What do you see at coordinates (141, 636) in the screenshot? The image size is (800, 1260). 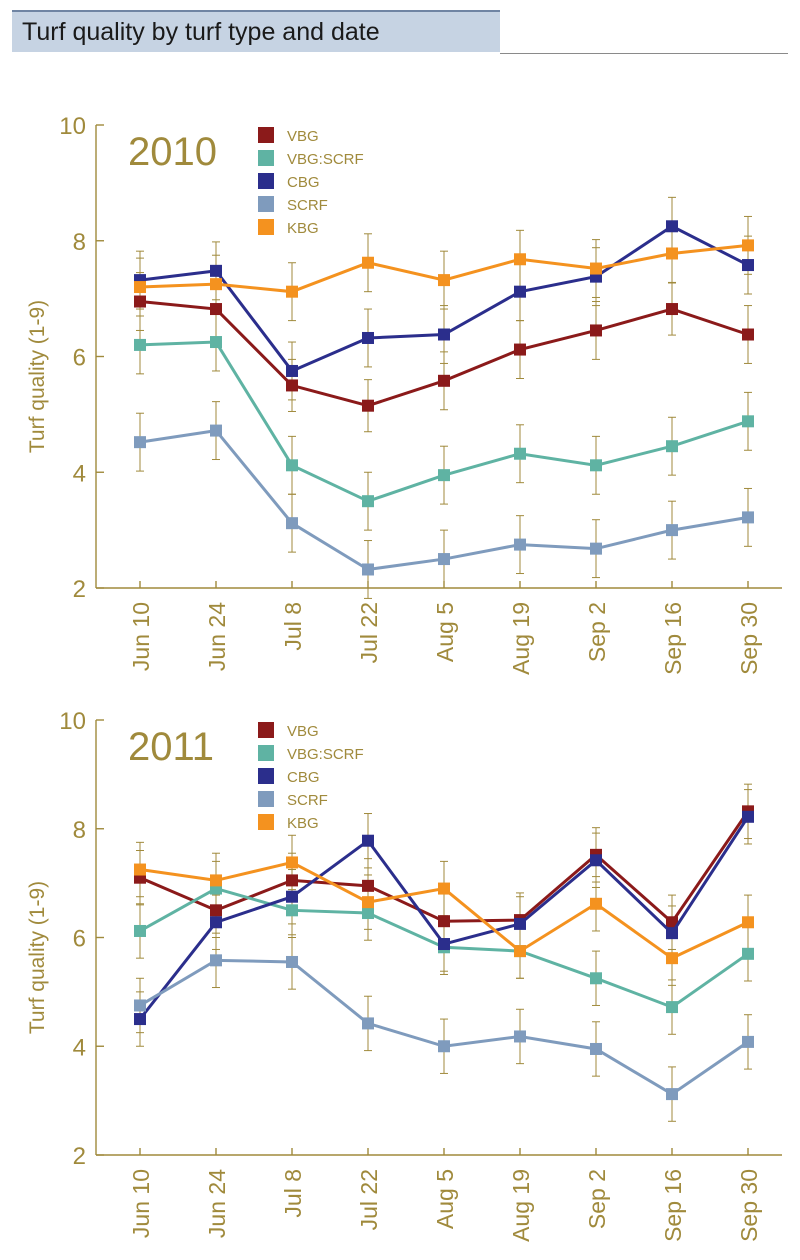 I see `c2010-x-tick-label: Jun 10` at bounding box center [141, 636].